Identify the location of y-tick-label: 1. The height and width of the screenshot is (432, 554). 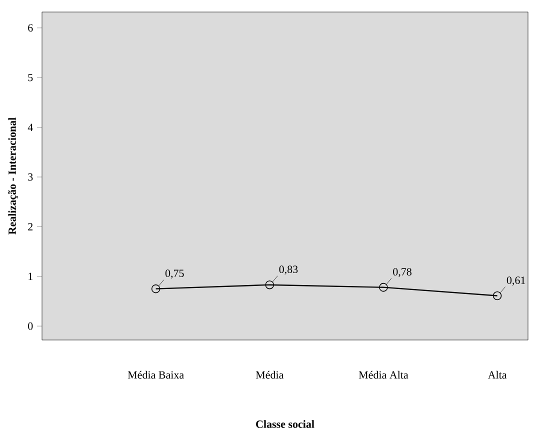
(30, 276).